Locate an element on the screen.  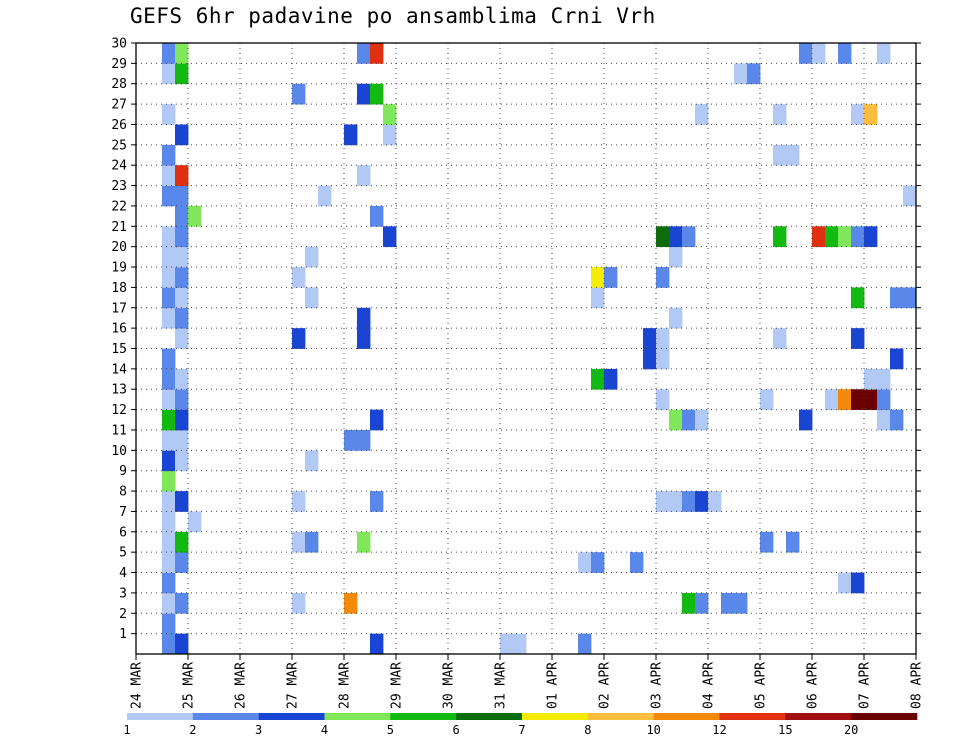
y-tick-label: 17 is located at coordinates (119, 308).